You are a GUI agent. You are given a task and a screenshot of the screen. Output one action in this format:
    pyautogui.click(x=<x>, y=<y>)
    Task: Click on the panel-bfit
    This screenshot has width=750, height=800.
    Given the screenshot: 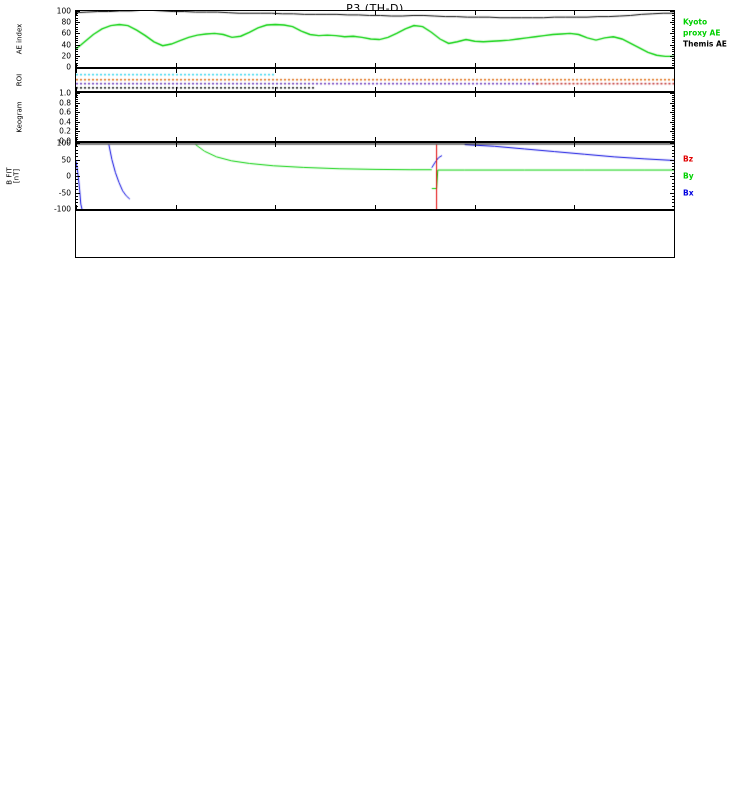 What is the action you would take?
    pyautogui.click(x=375, y=176)
    